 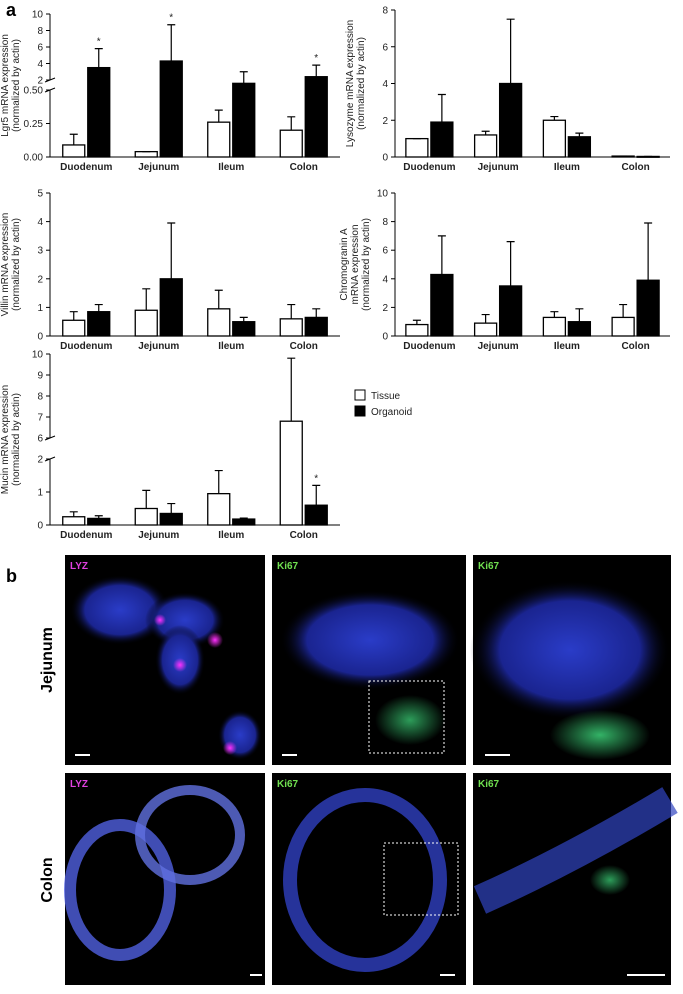 I want to click on y-tick-label: 7, so click(x=40, y=418).